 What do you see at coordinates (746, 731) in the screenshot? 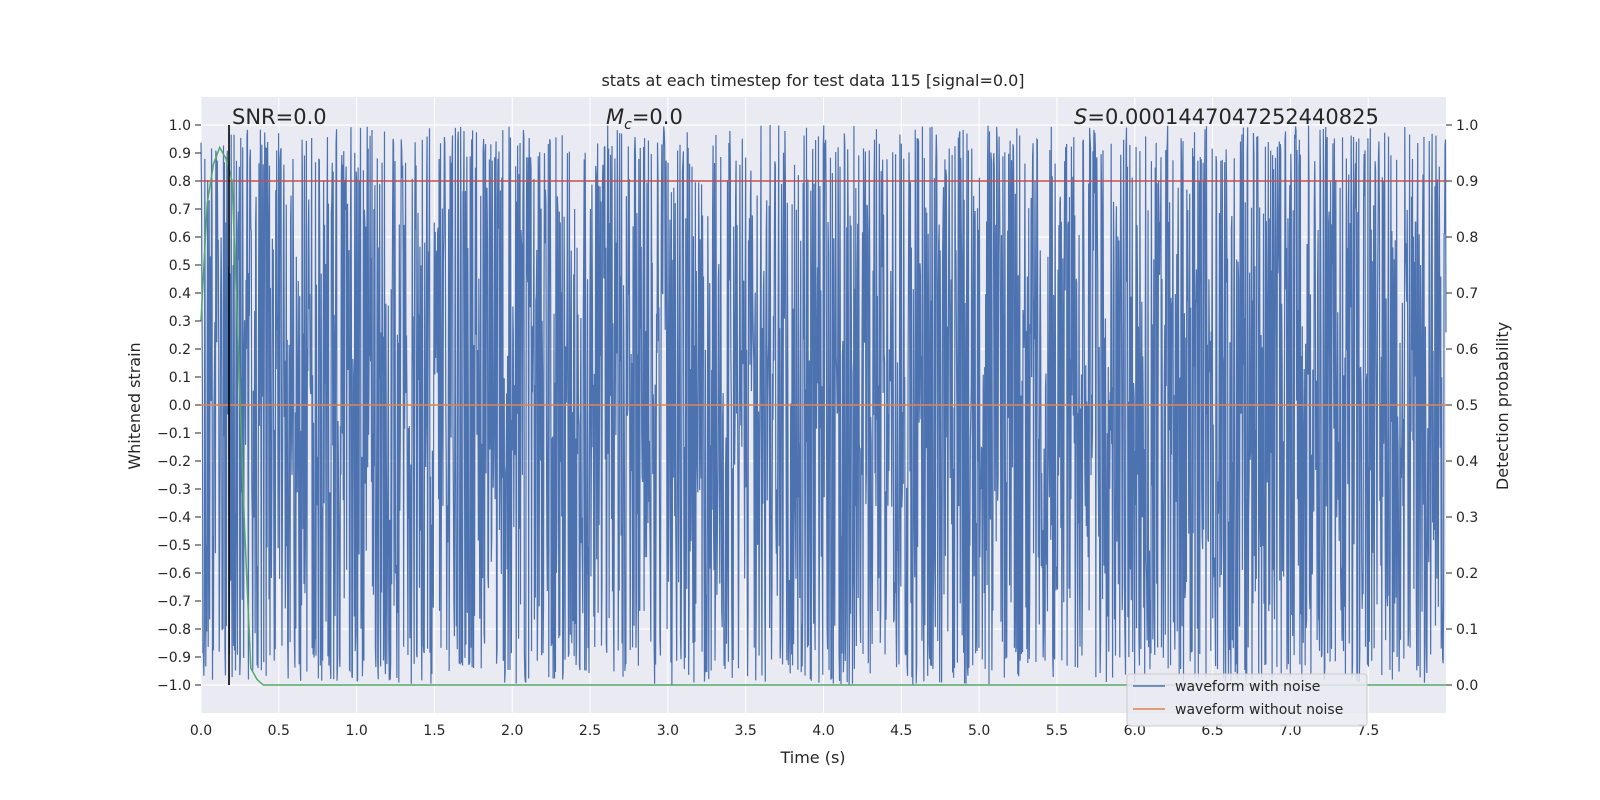
I see `x-tick-label-7: 3.5` at bounding box center [746, 731].